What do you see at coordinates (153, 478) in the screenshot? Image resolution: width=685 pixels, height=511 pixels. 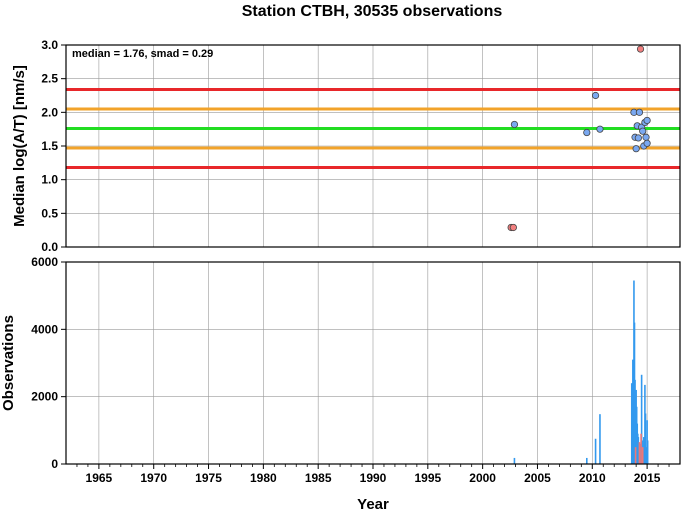 I see `x-tick-label: 1970` at bounding box center [153, 478].